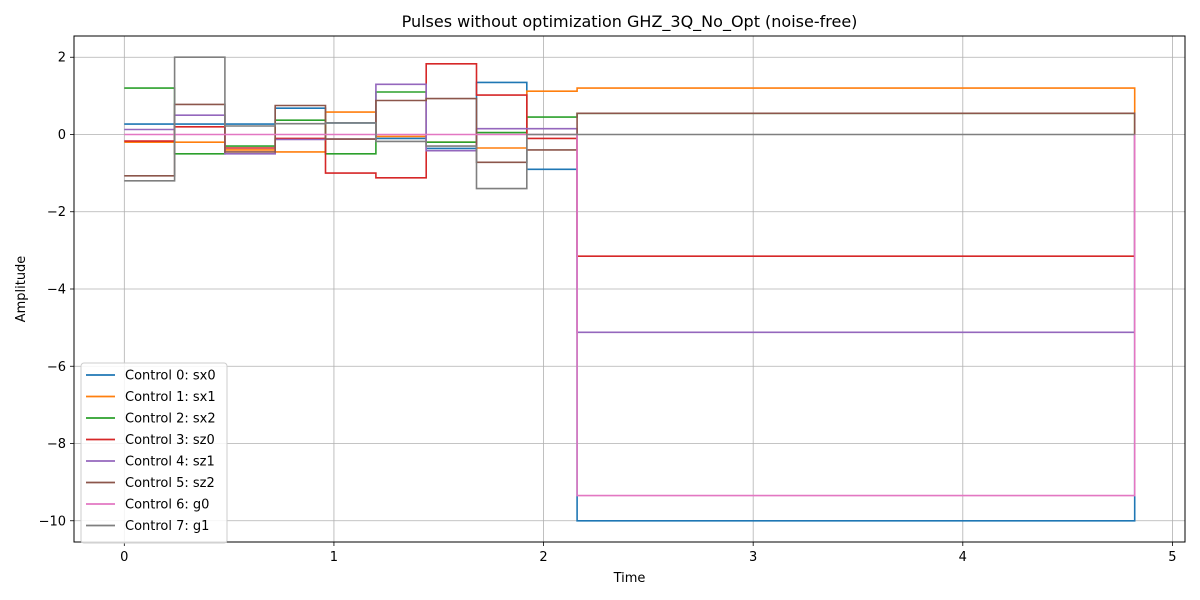  Describe the element at coordinates (170, 483) in the screenshot. I see `legend-entry-label: Control 5: sz2` at that location.